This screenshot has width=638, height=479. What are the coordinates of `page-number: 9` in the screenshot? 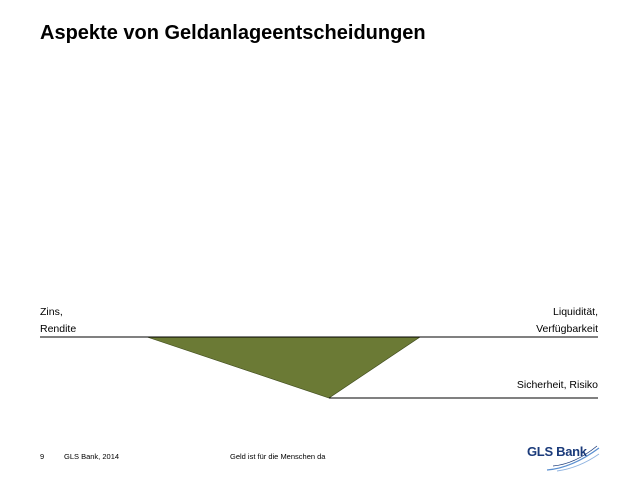 It's located at (42, 456).